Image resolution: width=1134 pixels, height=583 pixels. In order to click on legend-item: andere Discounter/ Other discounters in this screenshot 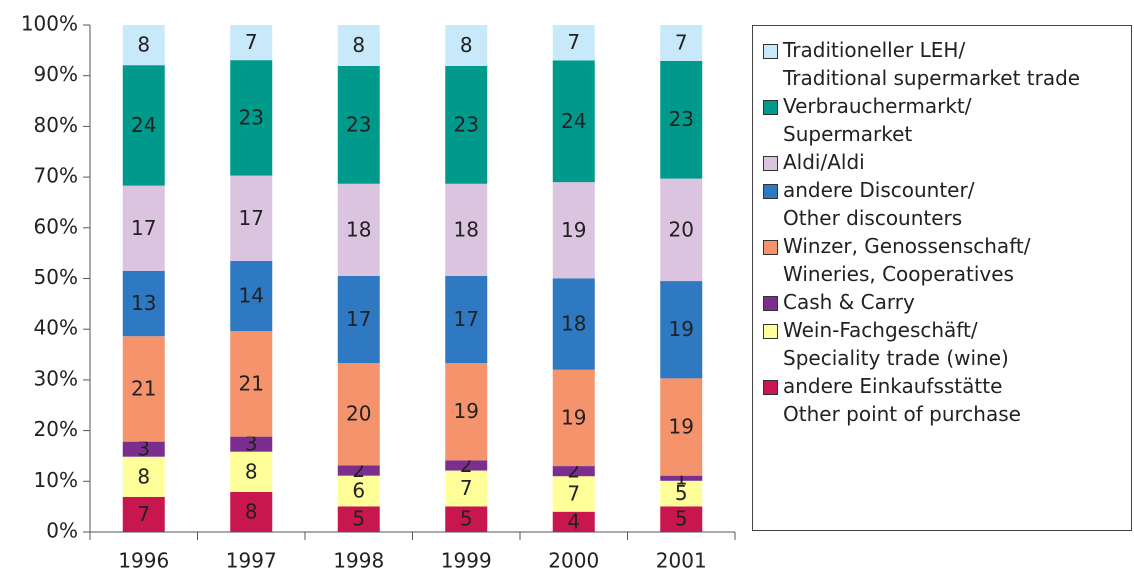, I will do `click(947, 204)`.